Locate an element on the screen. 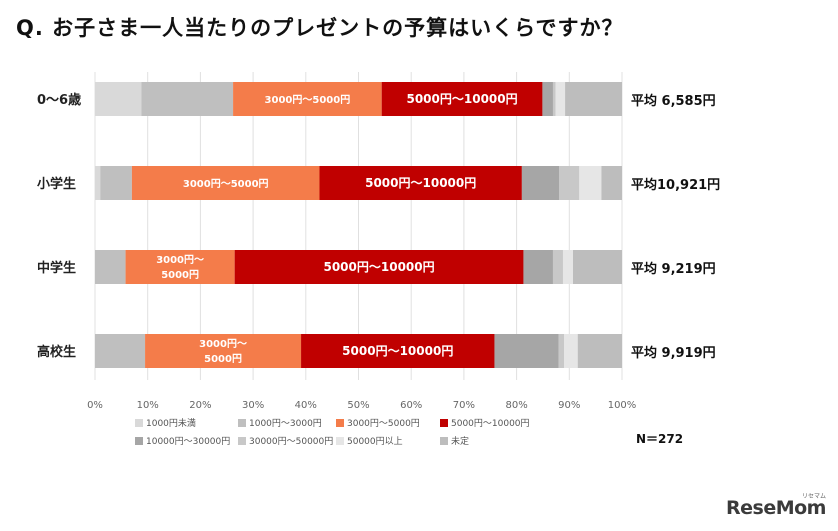  x-tick-label: 40% is located at coordinates (306, 405).